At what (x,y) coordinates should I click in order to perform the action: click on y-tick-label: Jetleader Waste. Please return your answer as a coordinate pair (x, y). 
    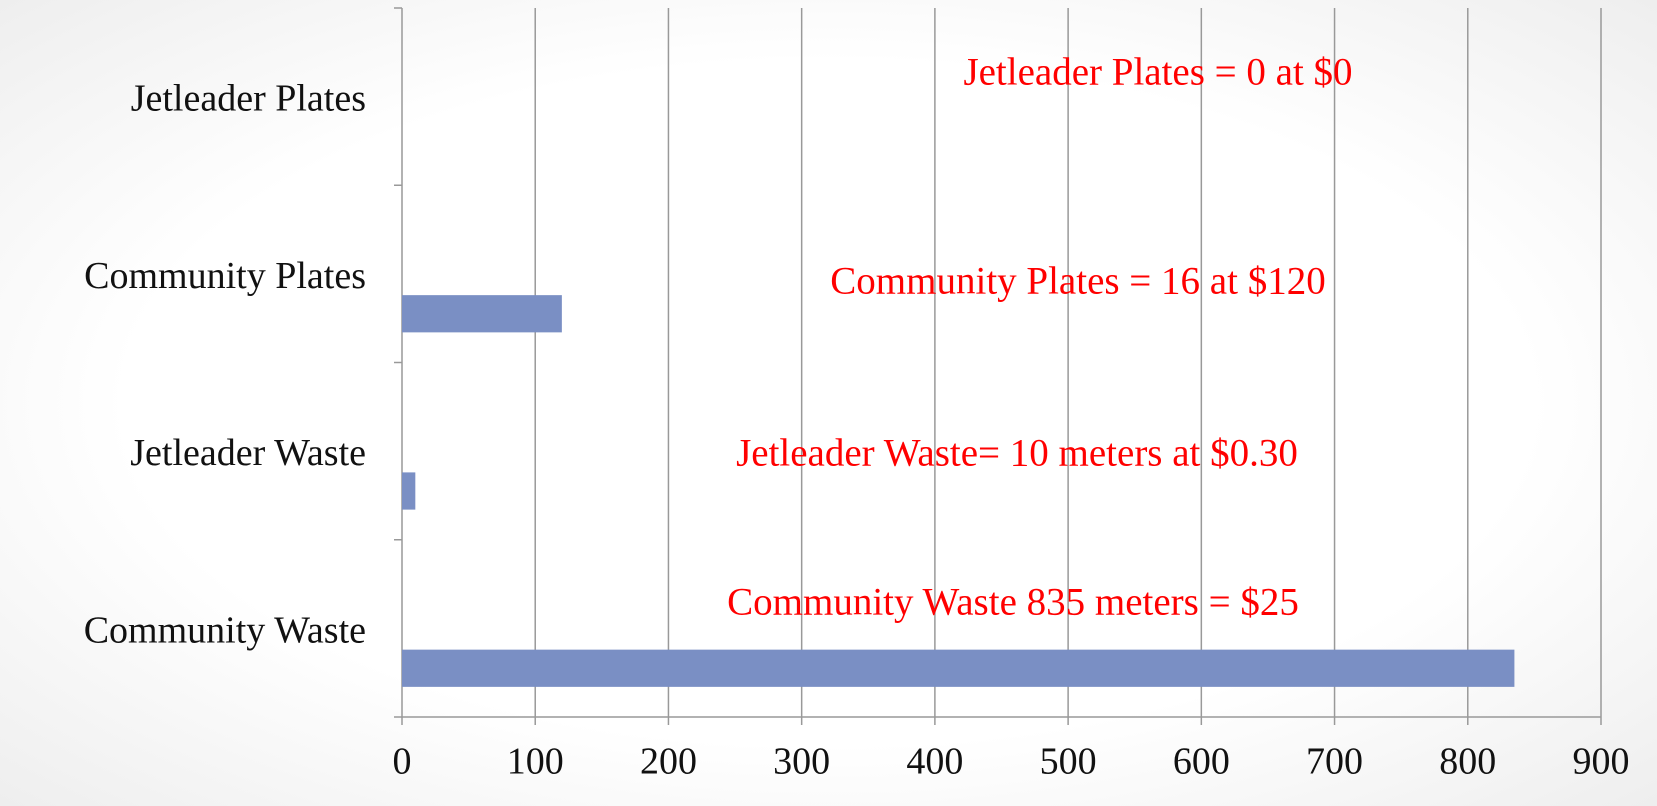
    Looking at the image, I should click on (248, 453).